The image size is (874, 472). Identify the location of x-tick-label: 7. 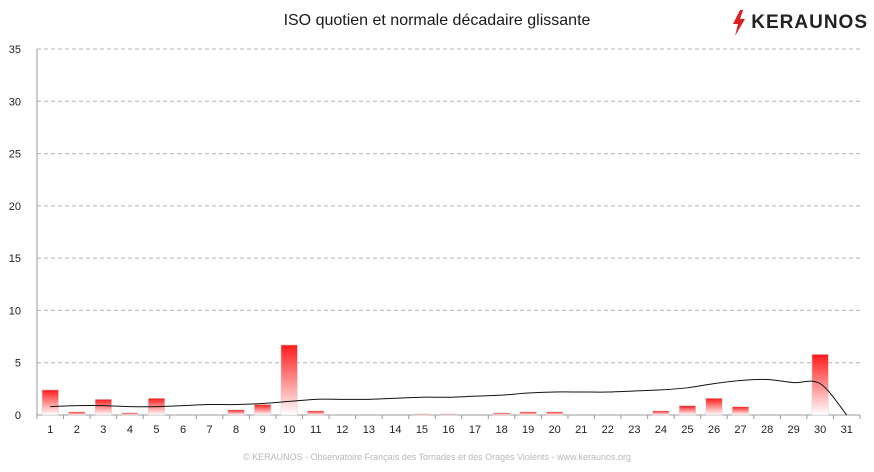
(210, 430).